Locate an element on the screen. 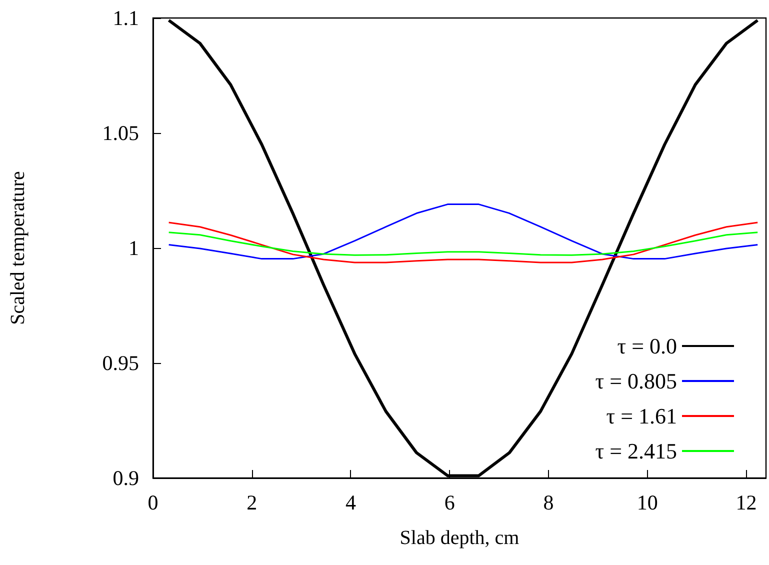 The width and height of the screenshot is (769, 565). x-axis-title: Slab depth, cm is located at coordinates (460, 538).